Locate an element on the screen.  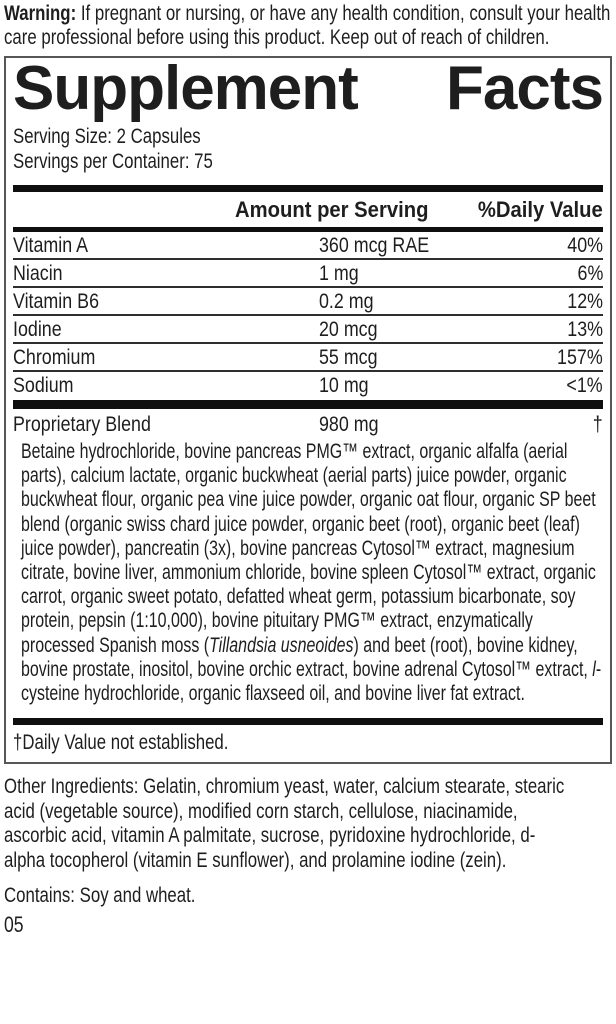
nutrient-amount: 1 mg is located at coordinates (339, 273).